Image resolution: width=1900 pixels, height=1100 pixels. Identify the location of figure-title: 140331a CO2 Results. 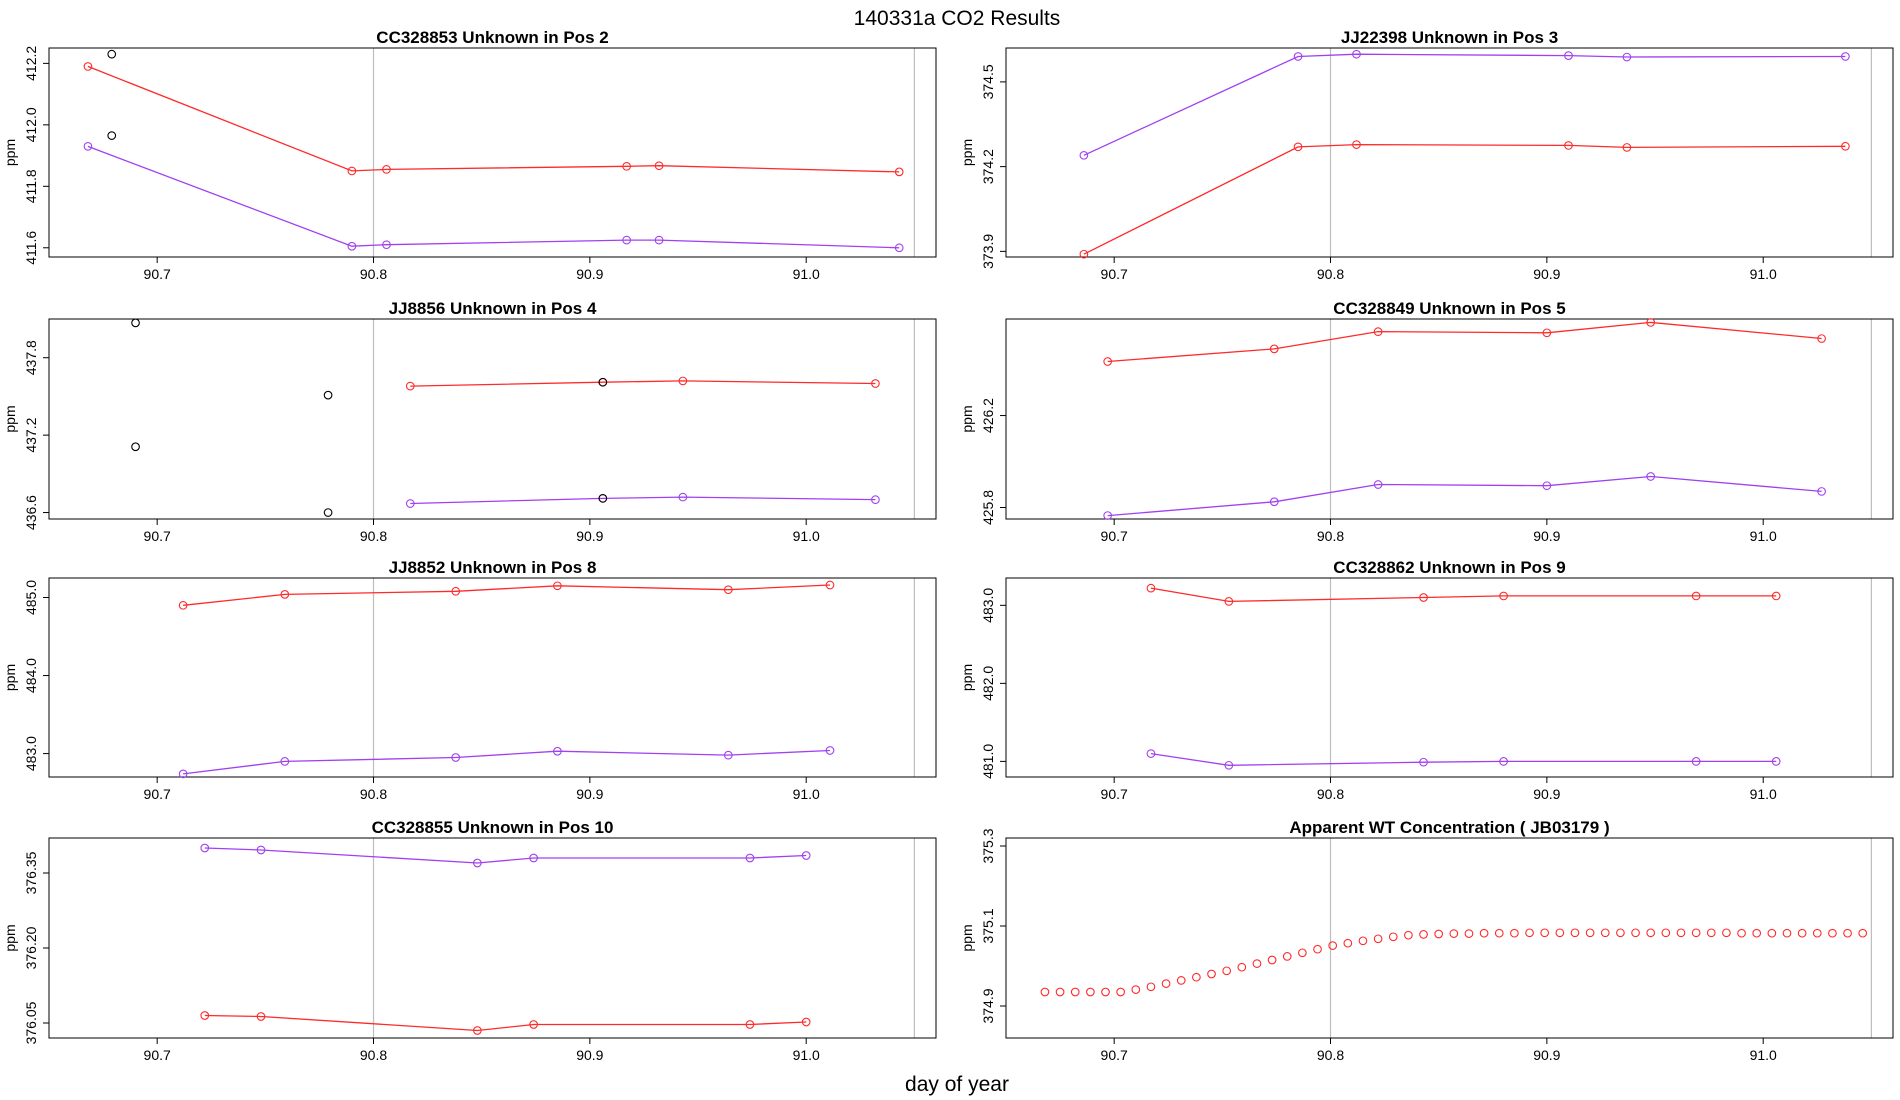
(957, 18).